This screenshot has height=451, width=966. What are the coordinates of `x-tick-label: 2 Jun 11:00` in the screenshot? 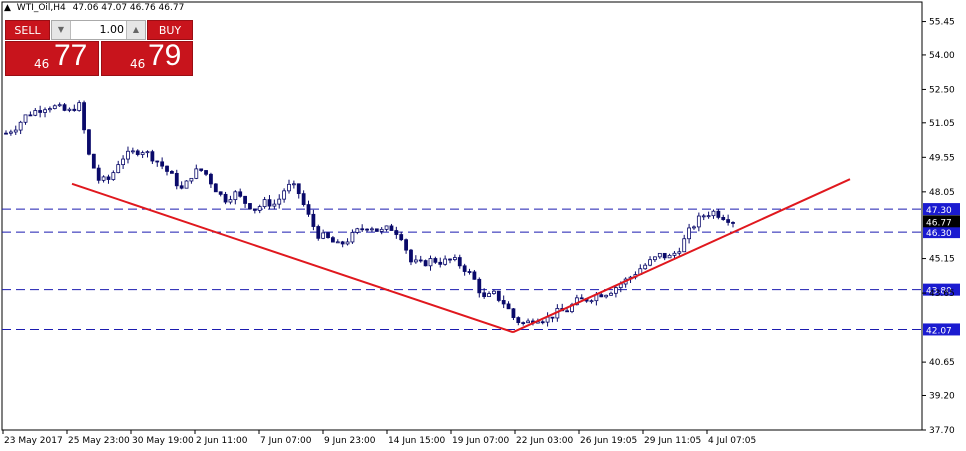 It's located at (222, 441).